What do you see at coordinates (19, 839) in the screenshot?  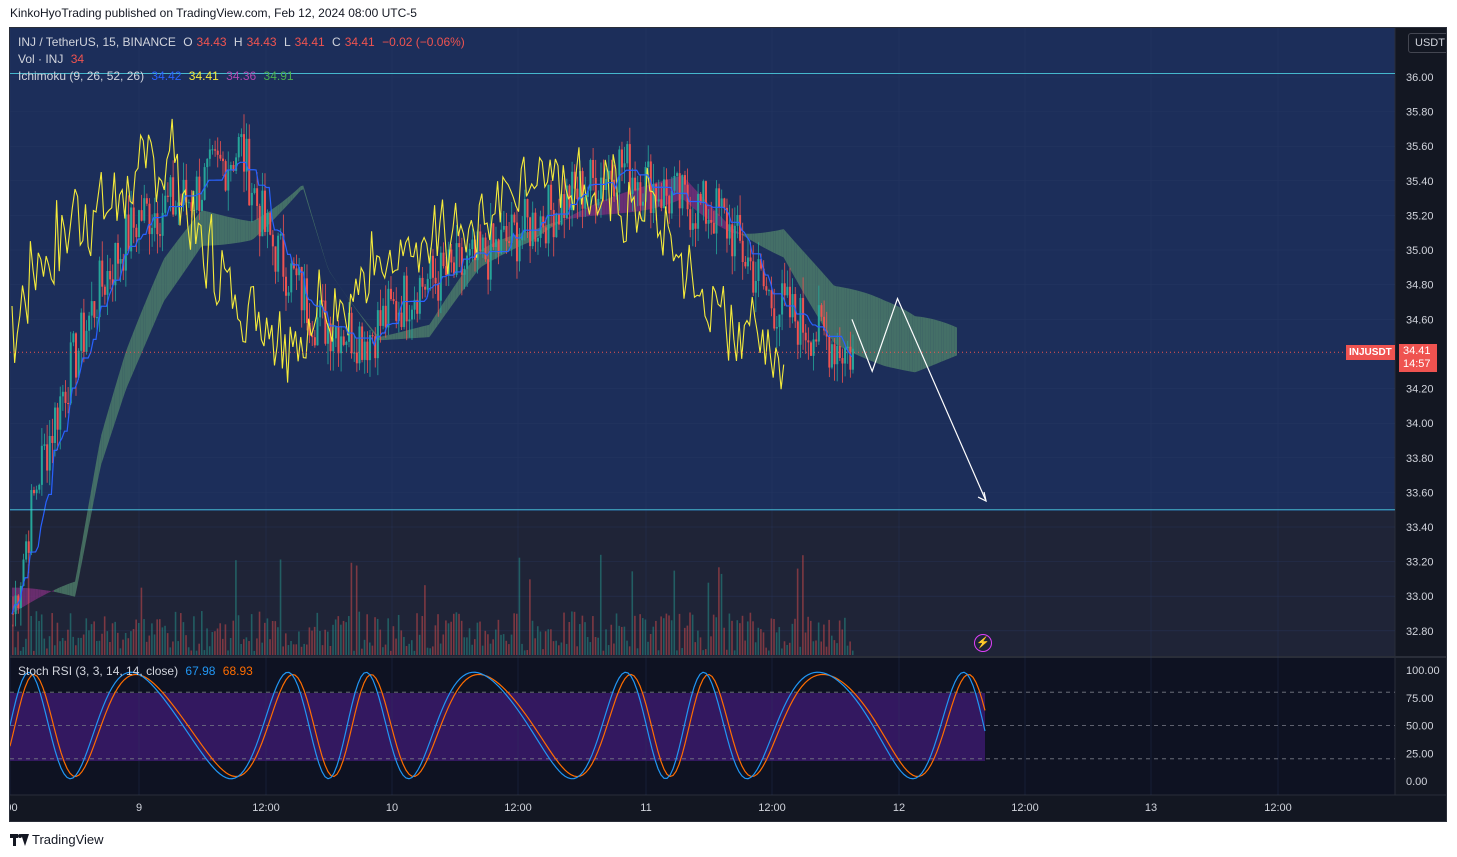 I see `tradingview-logo-icon` at bounding box center [19, 839].